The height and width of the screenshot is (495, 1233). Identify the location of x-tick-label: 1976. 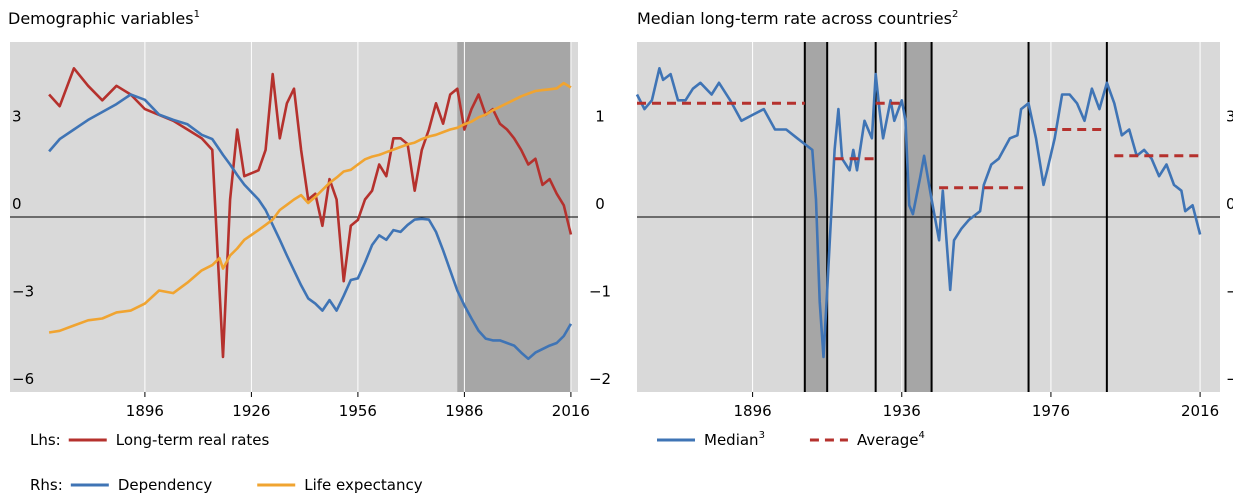
(1051, 411).